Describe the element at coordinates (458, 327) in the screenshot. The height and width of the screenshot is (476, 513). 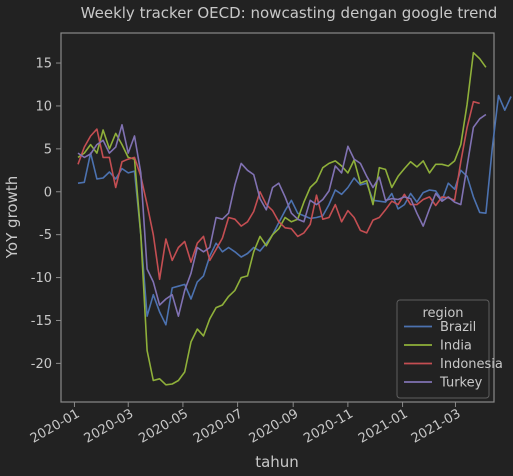
I see `legend-label: Brazil` at that location.